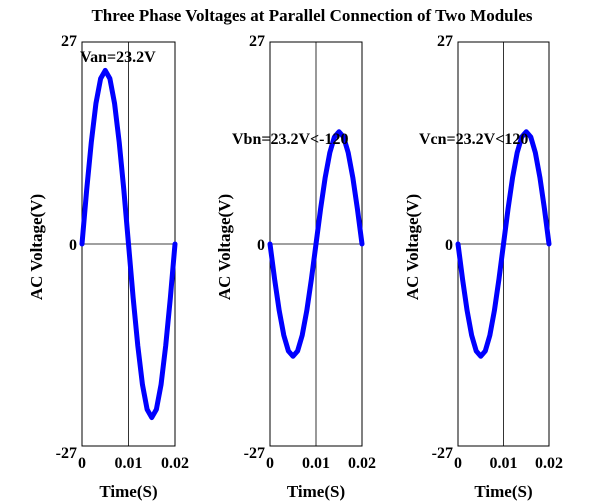 This screenshot has width=614, height=503. What do you see at coordinates (473, 139) in the screenshot?
I see `annotation-label: Vcn=23.2V<120` at bounding box center [473, 139].